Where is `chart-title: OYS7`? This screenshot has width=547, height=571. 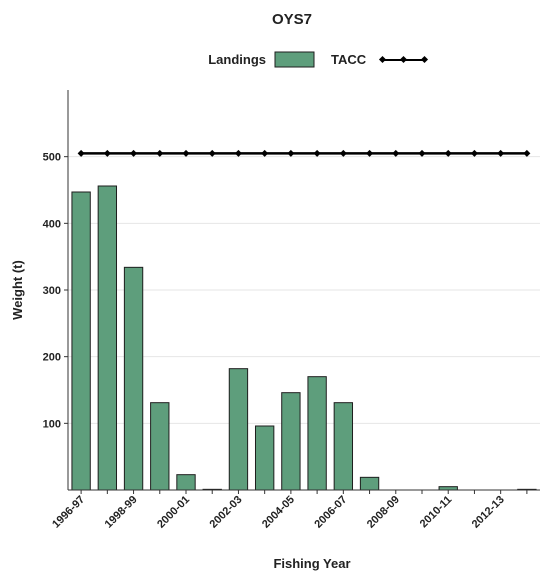
chart-title: OYS7 is located at coordinates (292, 19).